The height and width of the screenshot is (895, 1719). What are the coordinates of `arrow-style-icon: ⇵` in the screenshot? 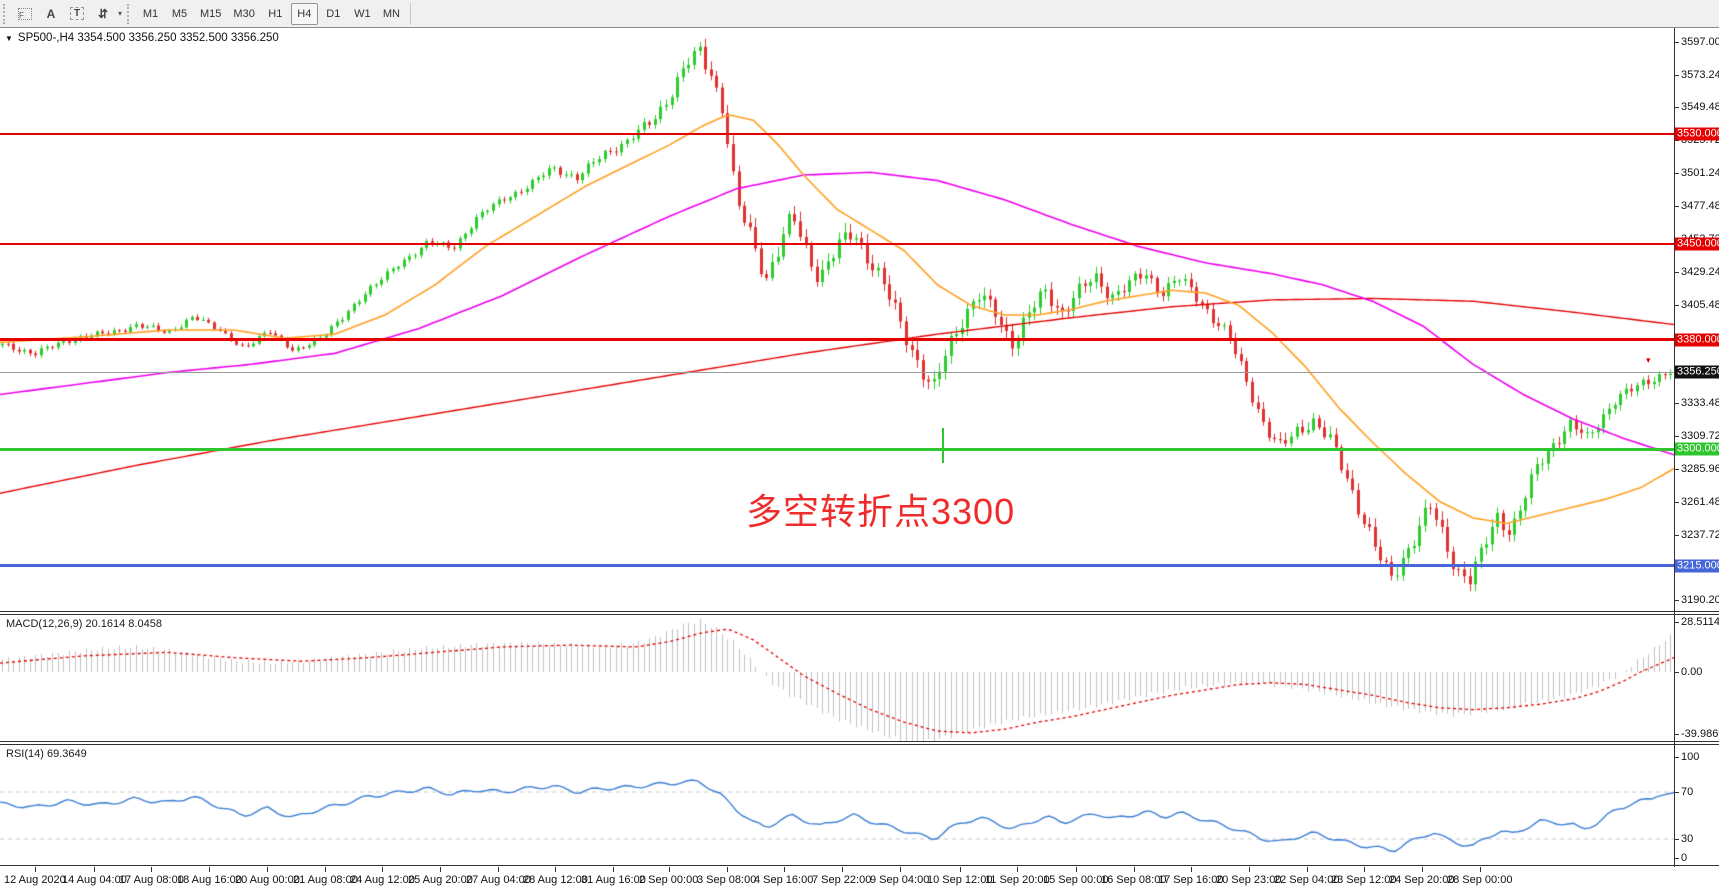 It's located at (103, 14).